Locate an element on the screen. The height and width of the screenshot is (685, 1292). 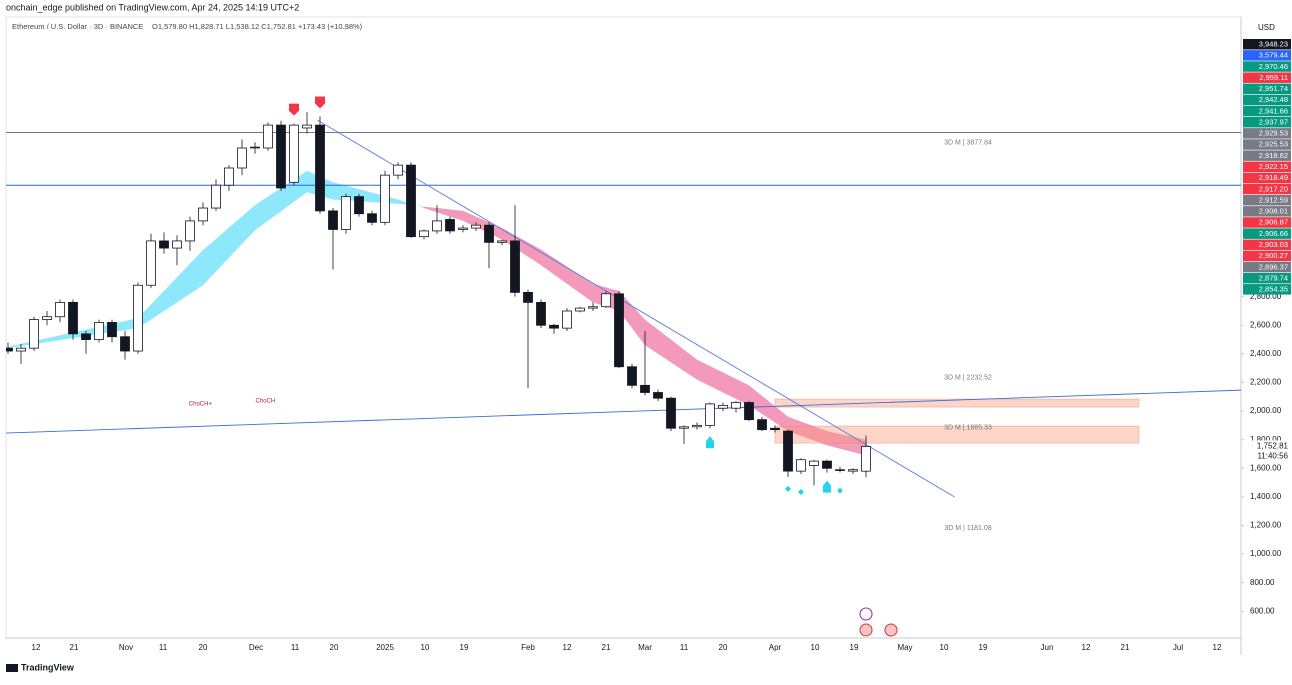
buy-signal is located at coordinates (710, 442).